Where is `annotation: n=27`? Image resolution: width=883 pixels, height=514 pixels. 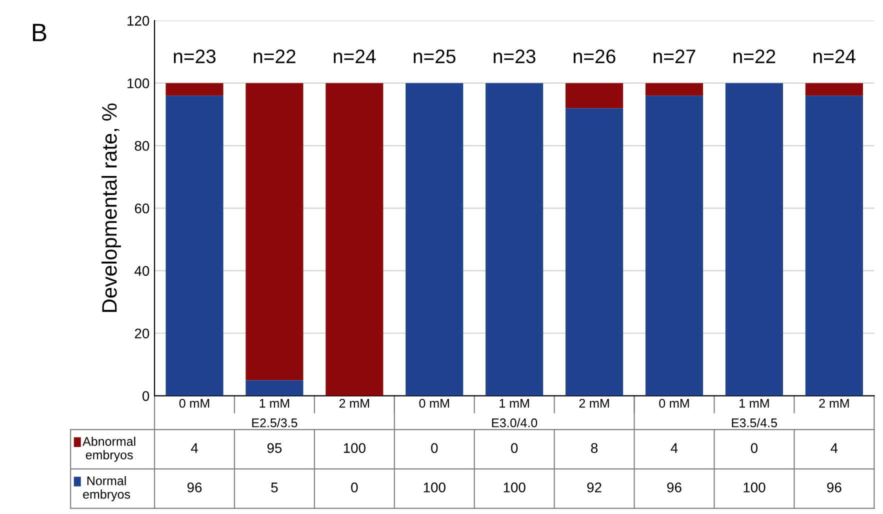
annotation: n=27 is located at coordinates (675, 57).